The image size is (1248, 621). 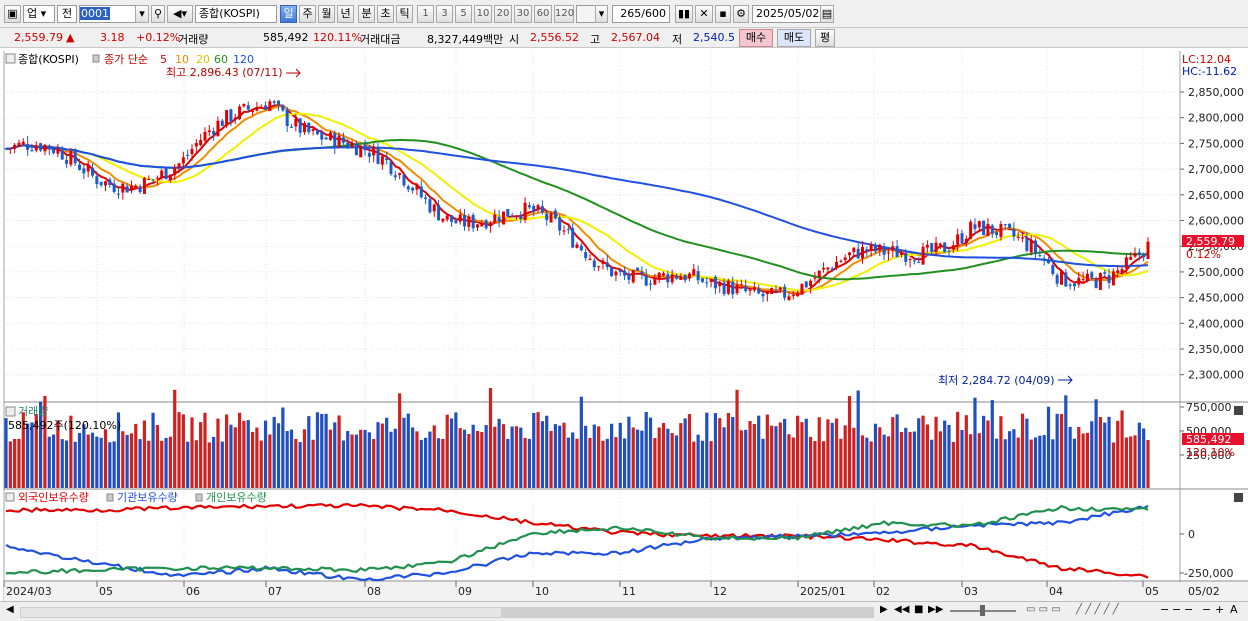 What do you see at coordinates (919, 609) in the screenshot?
I see `stop-icon: ■` at bounding box center [919, 609].